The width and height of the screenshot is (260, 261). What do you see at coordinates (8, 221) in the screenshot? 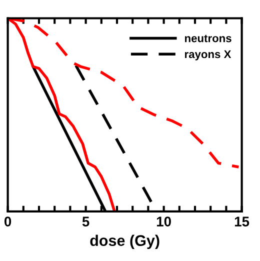
I see `x-tick-label: 0` at bounding box center [8, 221].